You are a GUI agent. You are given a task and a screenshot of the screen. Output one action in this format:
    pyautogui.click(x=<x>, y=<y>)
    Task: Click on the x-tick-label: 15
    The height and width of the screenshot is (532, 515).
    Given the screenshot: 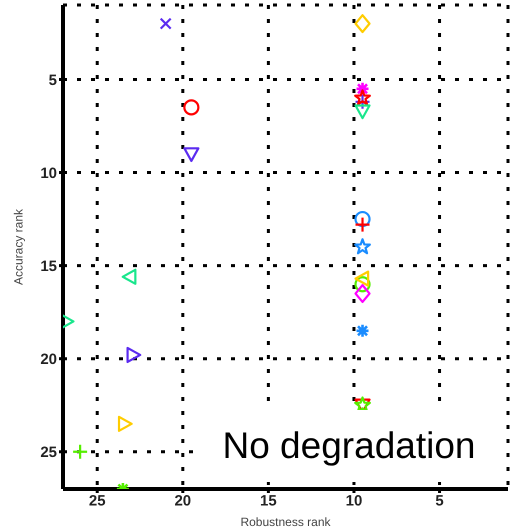 What is the action you would take?
    pyautogui.click(x=268, y=501)
    